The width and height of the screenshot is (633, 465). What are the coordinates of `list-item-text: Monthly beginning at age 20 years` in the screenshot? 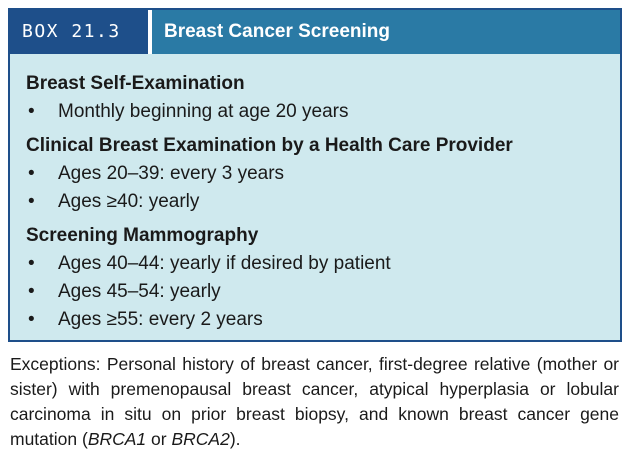 It's located at (203, 111).